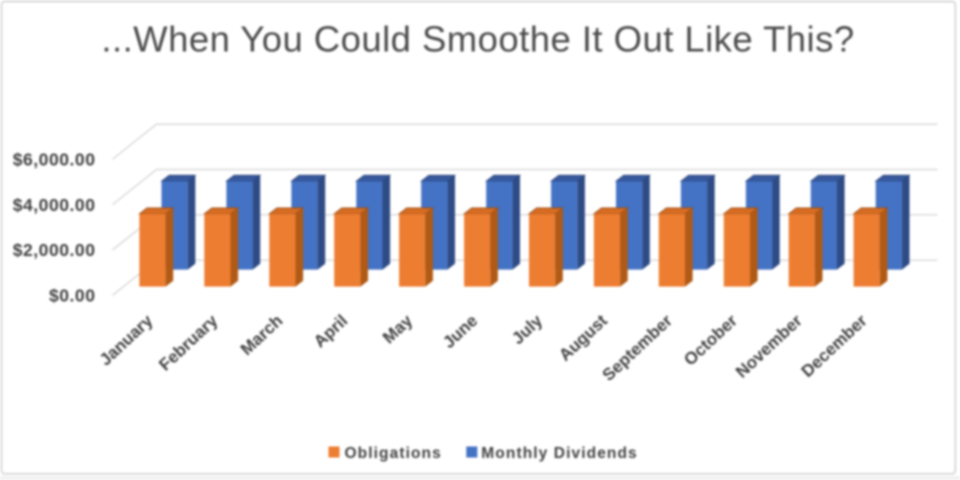 The height and width of the screenshot is (480, 960). Describe the element at coordinates (393, 453) in the screenshot. I see `svg-text: Obligations` at that location.